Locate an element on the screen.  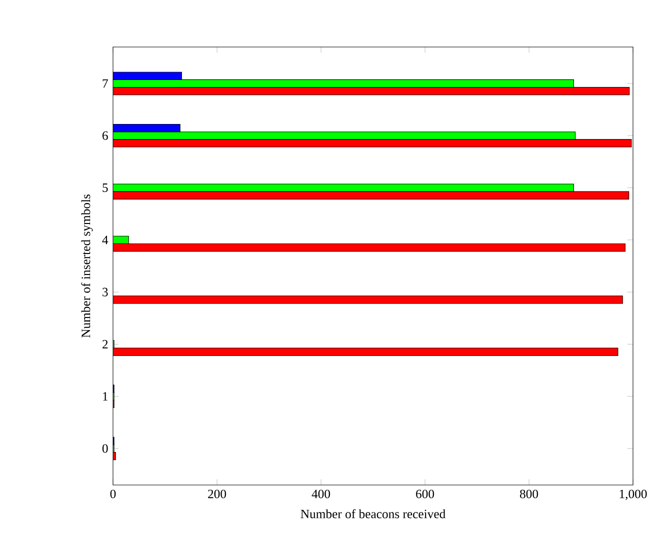
x-tick-label: 200 is located at coordinates (217, 494).